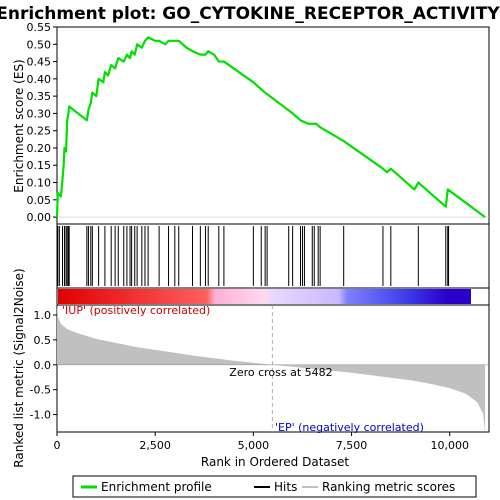 The image size is (500, 500). What do you see at coordinates (285, 487) in the screenshot?
I see `legend-hits-label: Hits` at bounding box center [285, 487].